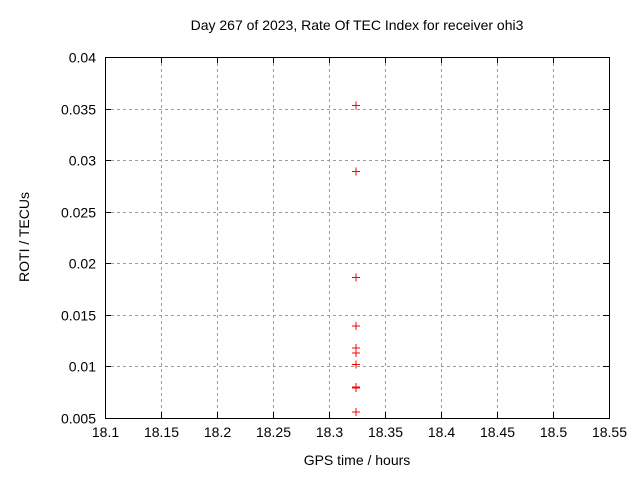 Image resolution: width=640 pixels, height=480 pixels. What do you see at coordinates (82, 367) in the screenshot?
I see `y-tick-label: 0.01` at bounding box center [82, 367].